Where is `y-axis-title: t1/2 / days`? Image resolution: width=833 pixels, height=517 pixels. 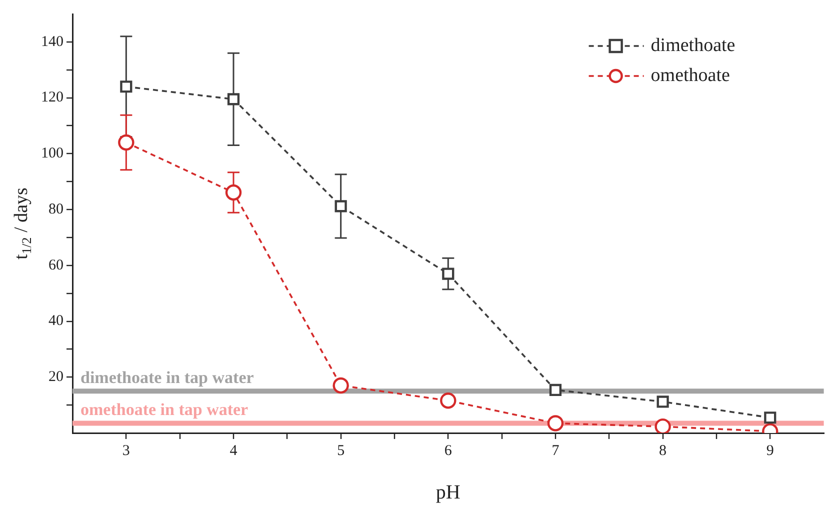 y-axis-title: t1/2 / days is located at coordinates (22, 224).